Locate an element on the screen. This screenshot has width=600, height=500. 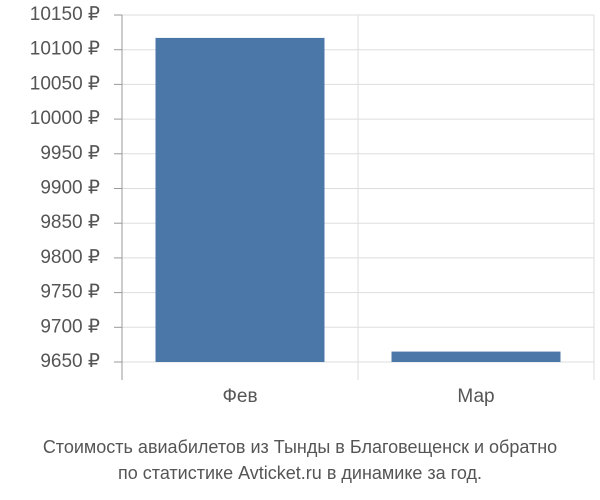
x-tick-label: Мар is located at coordinates (475, 396).